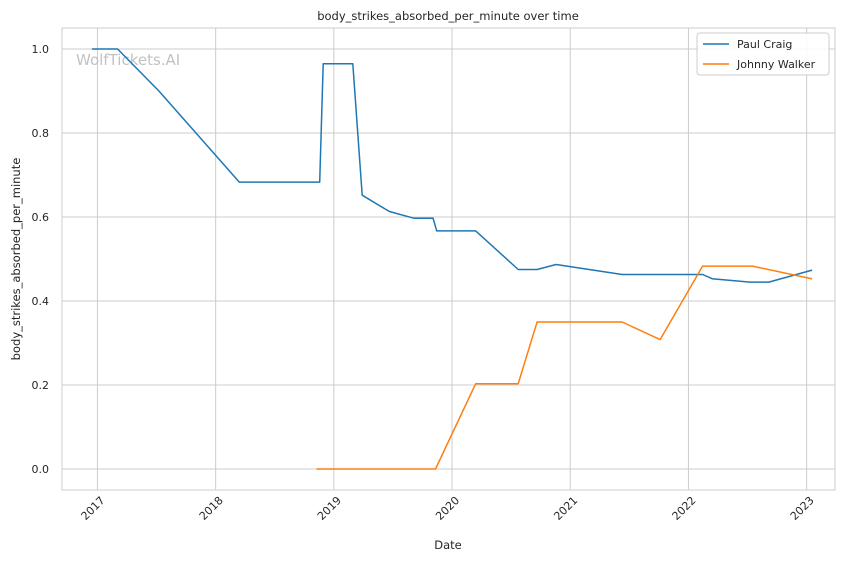 This screenshot has width=844, height=561. Describe the element at coordinates (41, 301) in the screenshot. I see `y-tick-label: 0.4` at that location.